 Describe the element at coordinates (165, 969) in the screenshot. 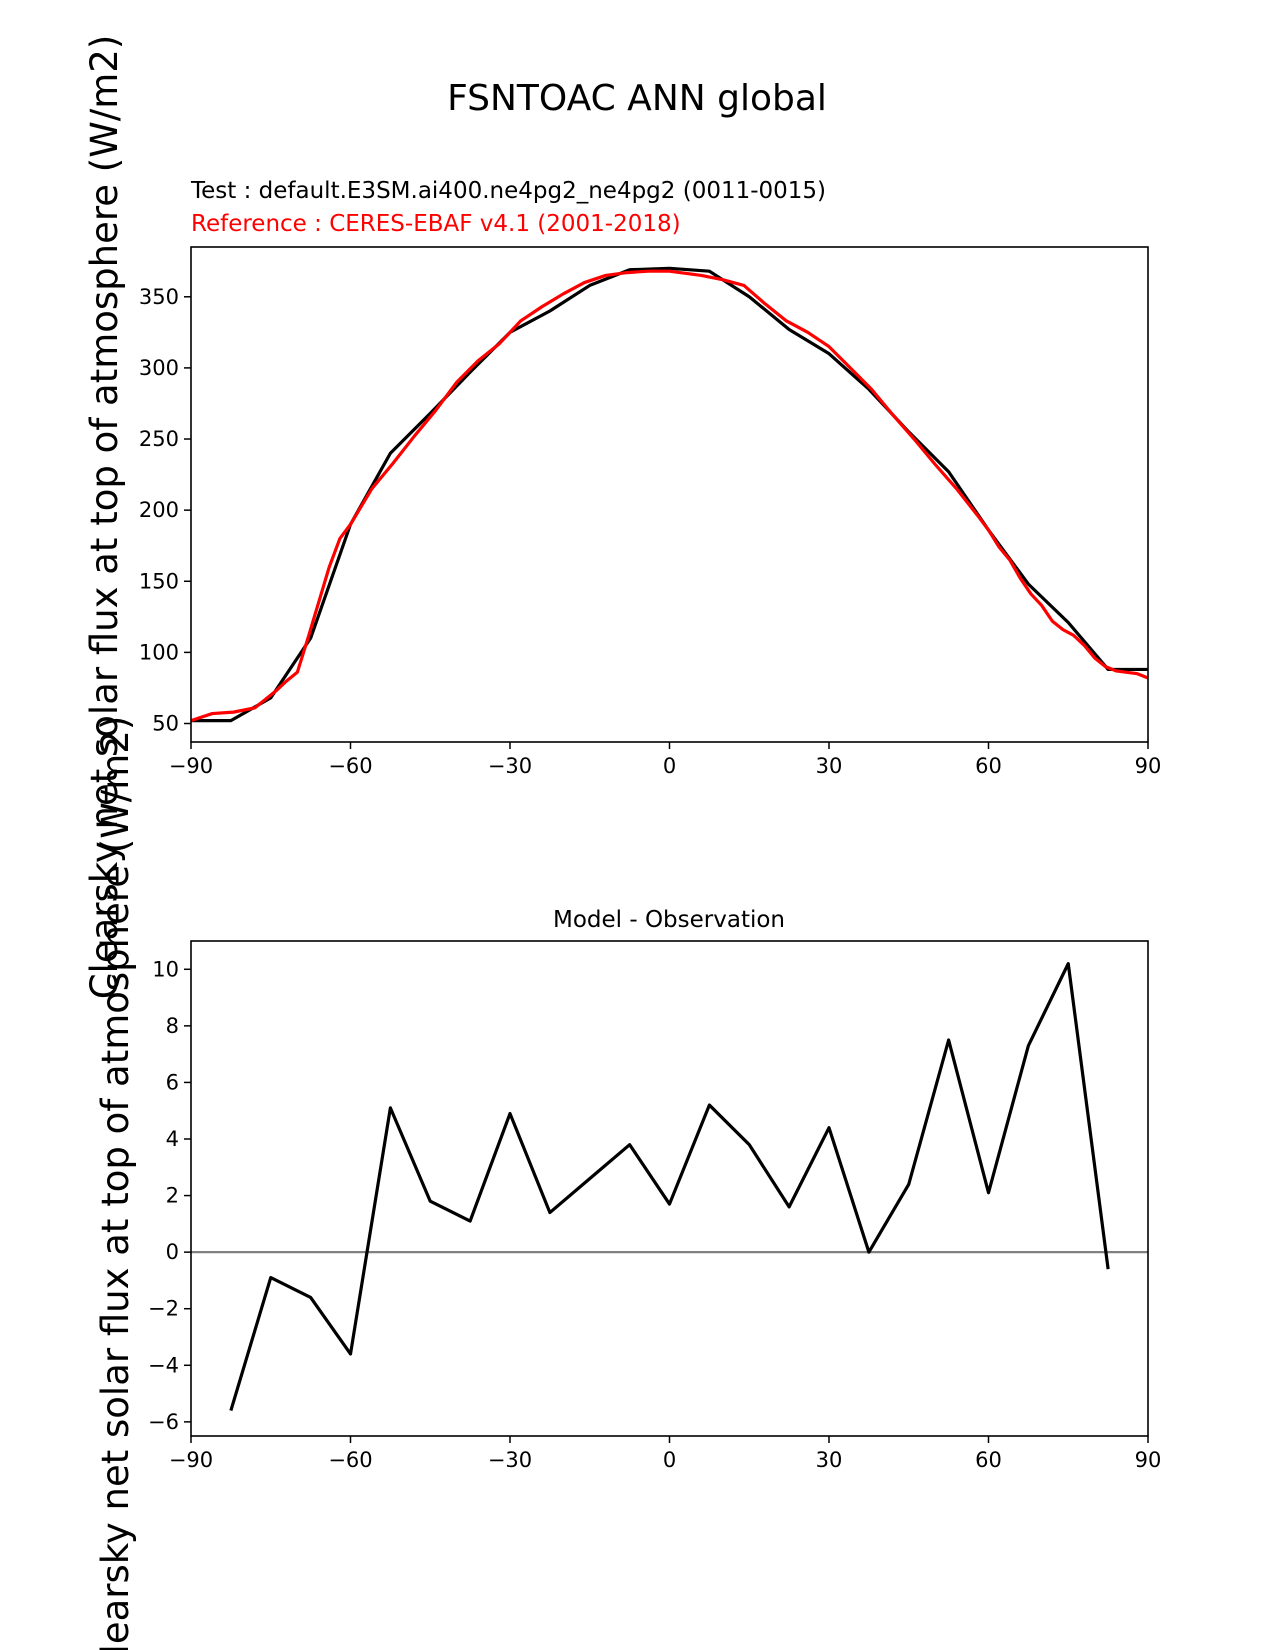

I see `bottom-ytick-label: 10` at that location.